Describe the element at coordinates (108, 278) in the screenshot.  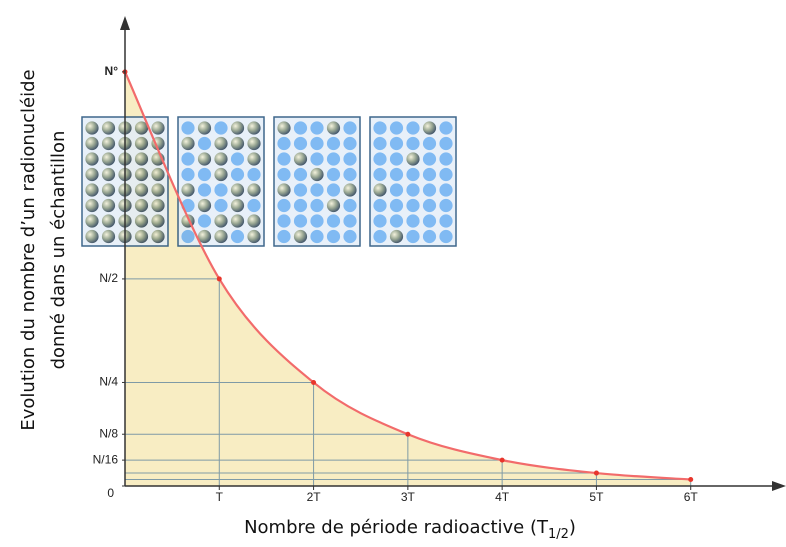
I see `y-tick-label: N/2` at that location.